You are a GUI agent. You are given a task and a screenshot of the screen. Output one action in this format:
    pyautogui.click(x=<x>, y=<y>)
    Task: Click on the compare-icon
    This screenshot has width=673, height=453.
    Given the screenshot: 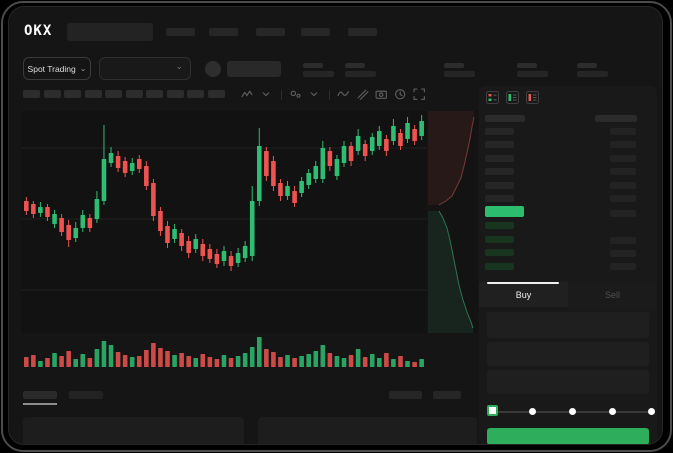 What is the action you would take?
    pyautogui.click(x=295, y=94)
    